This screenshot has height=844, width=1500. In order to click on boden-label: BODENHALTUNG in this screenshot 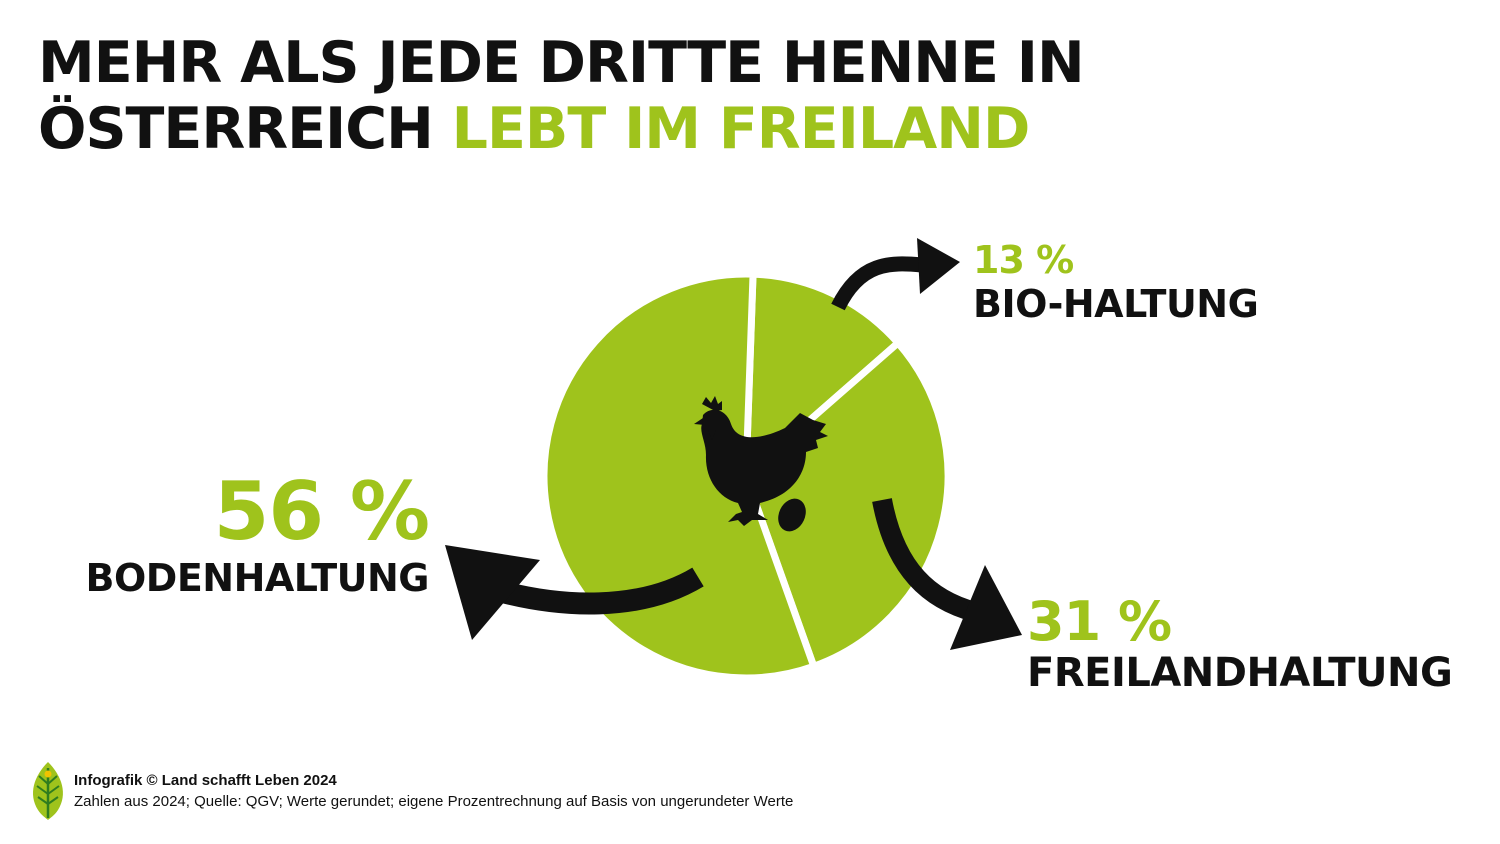, I will do `click(257, 578)`.